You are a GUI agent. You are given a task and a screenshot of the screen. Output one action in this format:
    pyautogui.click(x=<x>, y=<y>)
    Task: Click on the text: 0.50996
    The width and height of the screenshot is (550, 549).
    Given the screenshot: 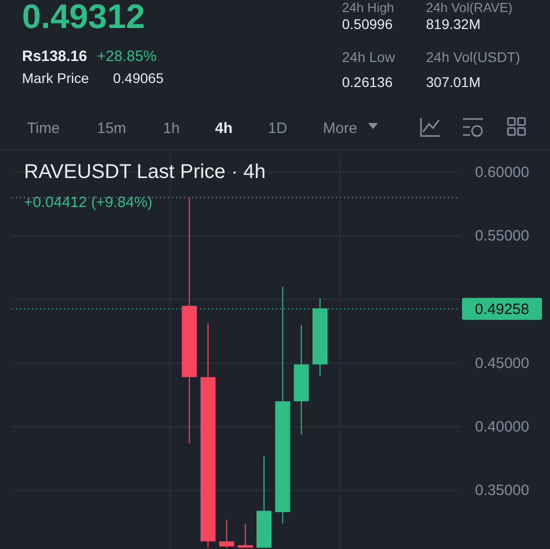 What is the action you would take?
    pyautogui.click(x=367, y=24)
    